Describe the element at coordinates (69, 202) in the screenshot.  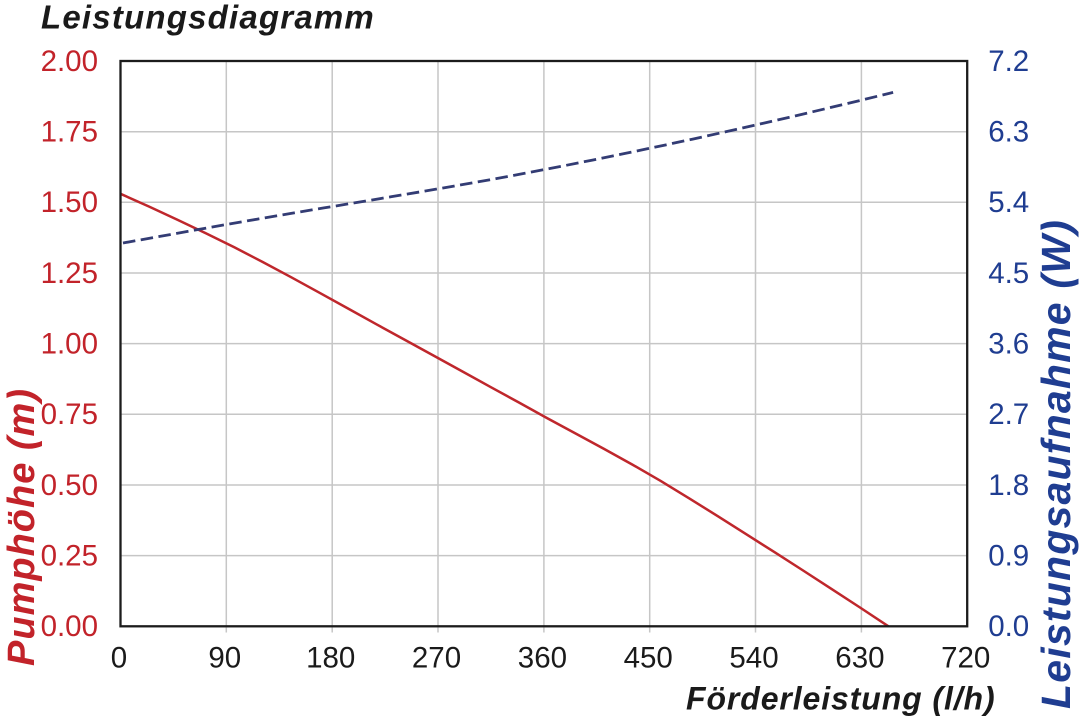
I see `svg-text: 1.50` at that location.